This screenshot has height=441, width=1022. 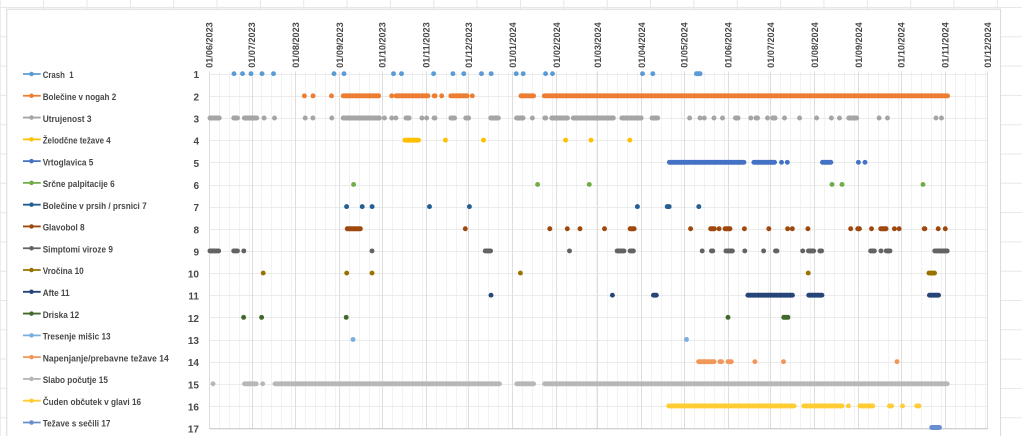 What do you see at coordinates (63, 271) in the screenshot?
I see `svg-text: Vročina 10` at bounding box center [63, 271].